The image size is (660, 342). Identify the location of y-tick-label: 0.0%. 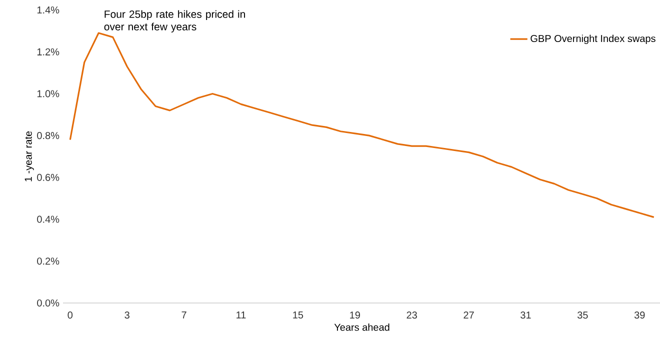
(48, 303).